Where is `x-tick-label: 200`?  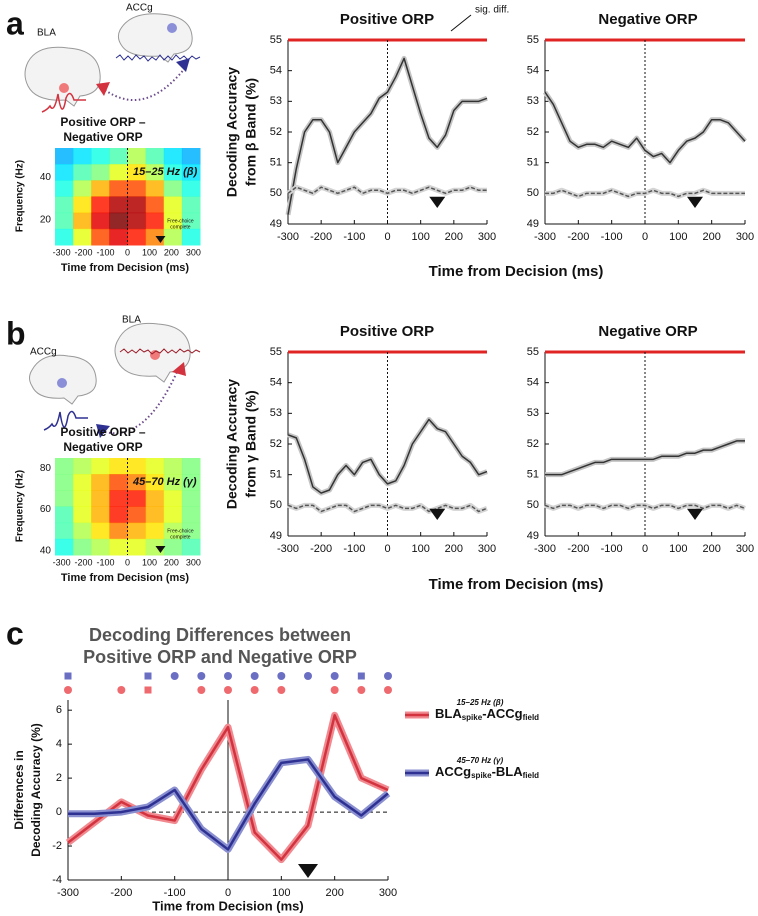
x-tick-label: 200 is located at coordinates (334, 893).